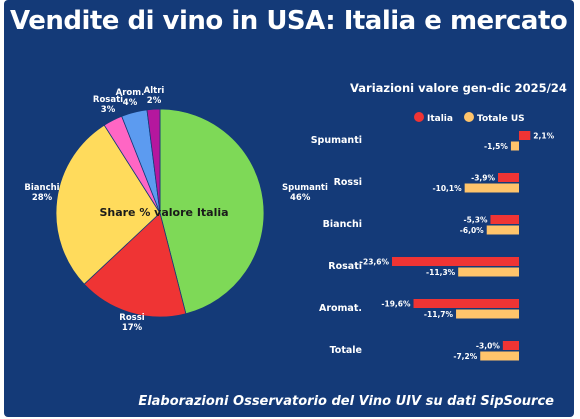 Image resolution: width=580 pixels, height=419 pixels. Describe the element at coordinates (132, 328) in the screenshot. I see `pie-value-rossi: 17%` at that location.